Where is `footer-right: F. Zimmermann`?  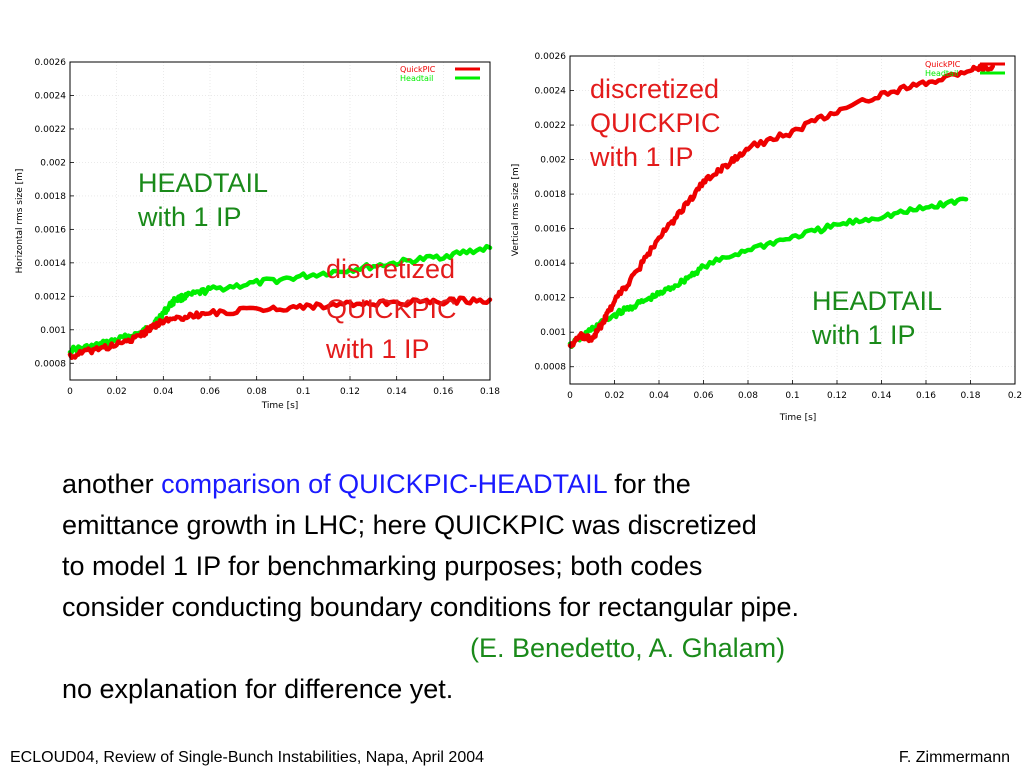
footer-right: F. Zimmermann is located at coordinates (954, 757).